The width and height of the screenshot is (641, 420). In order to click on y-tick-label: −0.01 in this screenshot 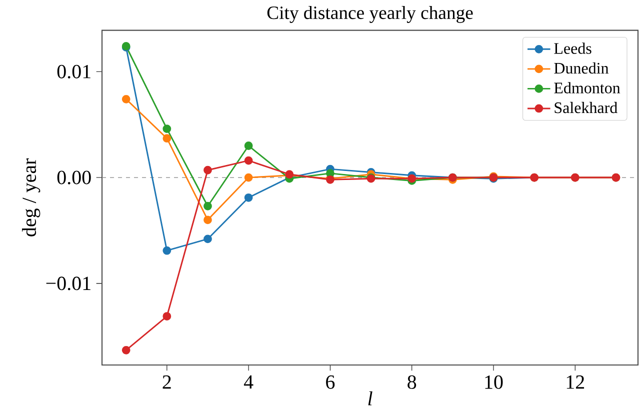, I will do `click(68, 283)`.